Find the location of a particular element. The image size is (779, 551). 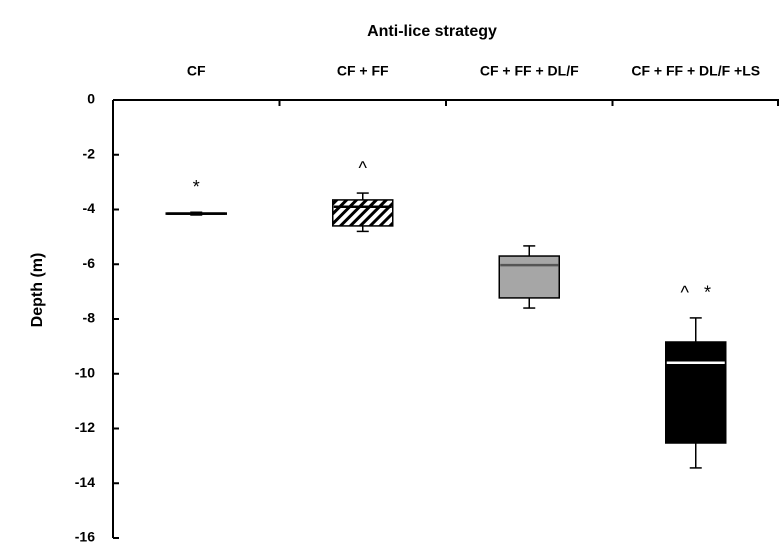

x-tick-label: CF + FF + DL/F +LS is located at coordinates (695, 71).